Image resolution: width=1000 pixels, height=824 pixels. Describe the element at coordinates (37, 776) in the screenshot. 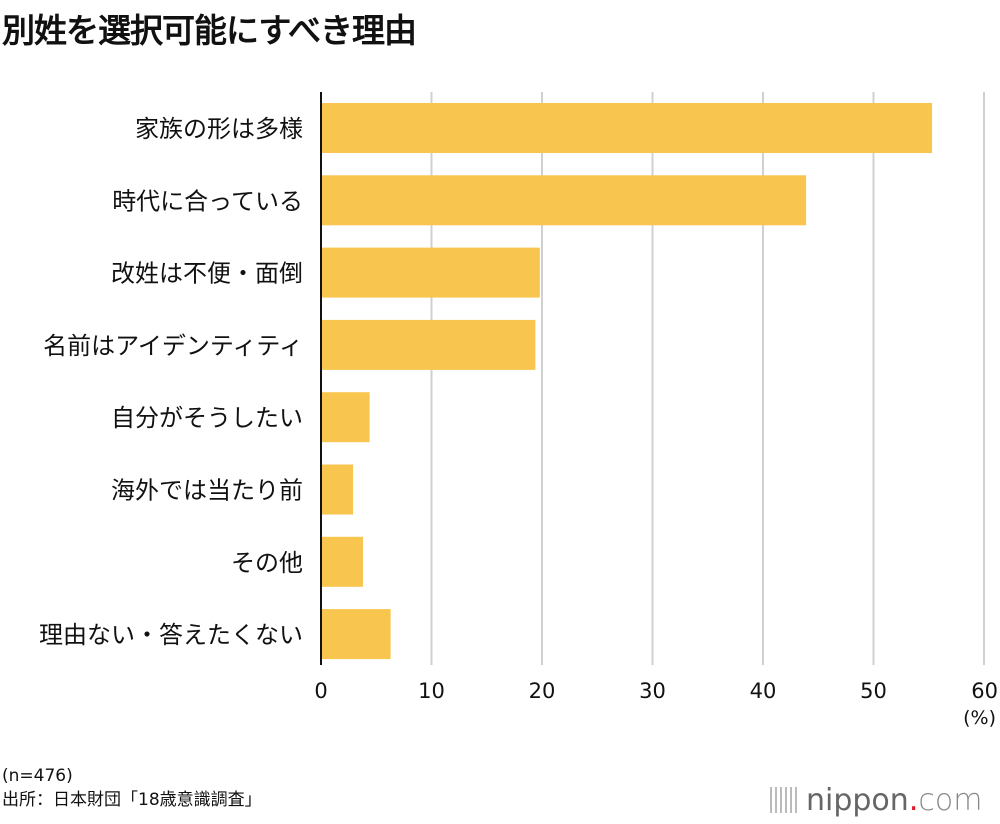

I see `sample-size: (n=476)` at that location.